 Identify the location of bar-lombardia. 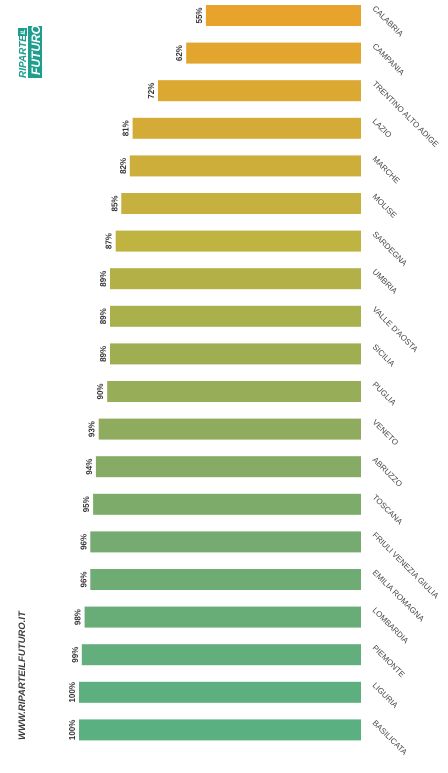
(222, 617).